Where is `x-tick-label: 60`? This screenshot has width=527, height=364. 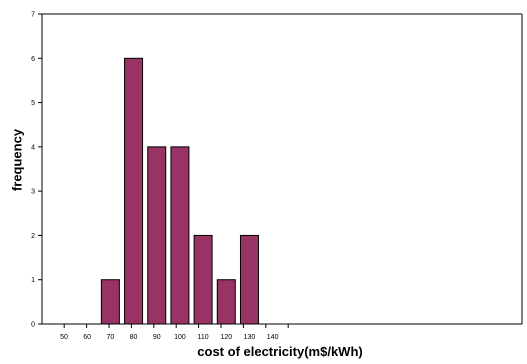 x-tick-label: 60 is located at coordinates (87, 337).